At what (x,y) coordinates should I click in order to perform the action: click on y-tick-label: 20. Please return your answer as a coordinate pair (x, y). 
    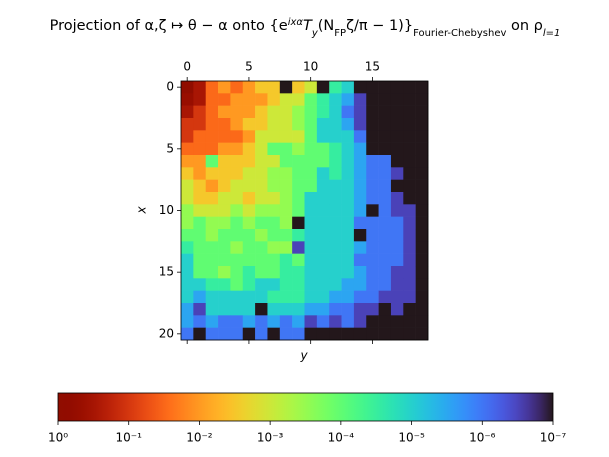
    Looking at the image, I should click on (166, 333).